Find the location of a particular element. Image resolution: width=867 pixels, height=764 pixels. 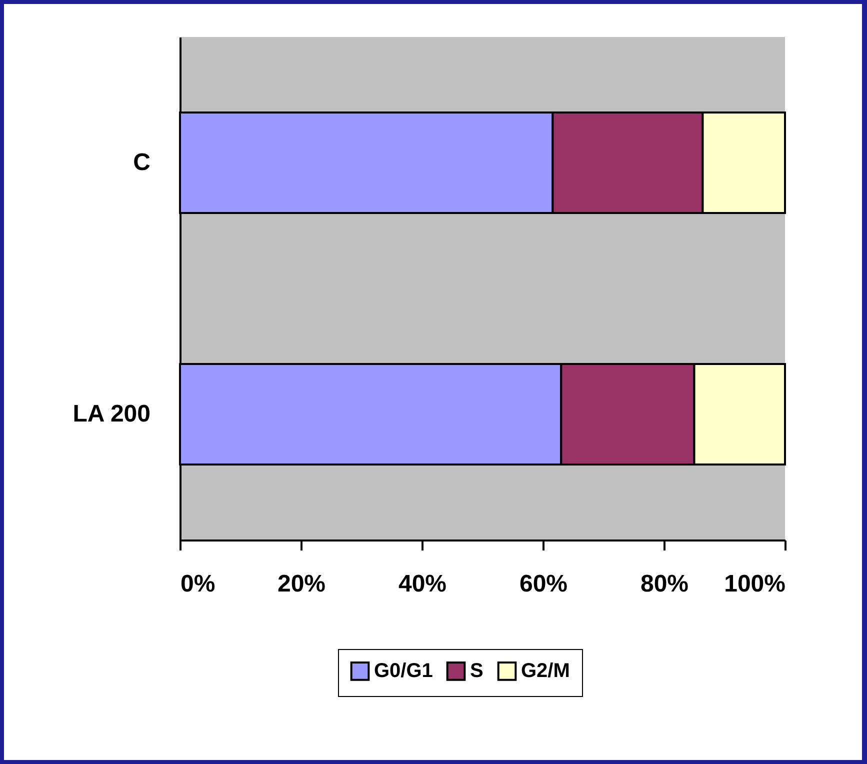

x-tick-label: 0% is located at coordinates (198, 584).